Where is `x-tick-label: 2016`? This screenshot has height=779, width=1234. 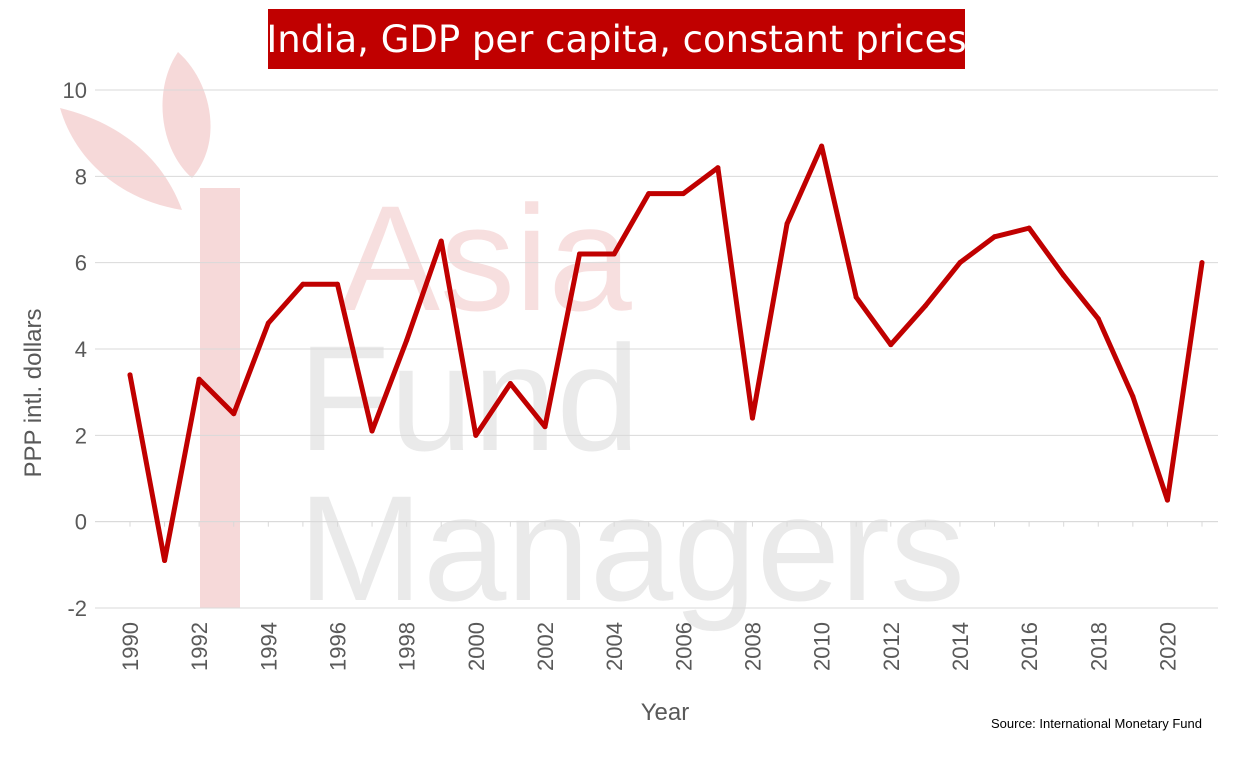
x-tick-label: 2016 is located at coordinates (1029, 646).